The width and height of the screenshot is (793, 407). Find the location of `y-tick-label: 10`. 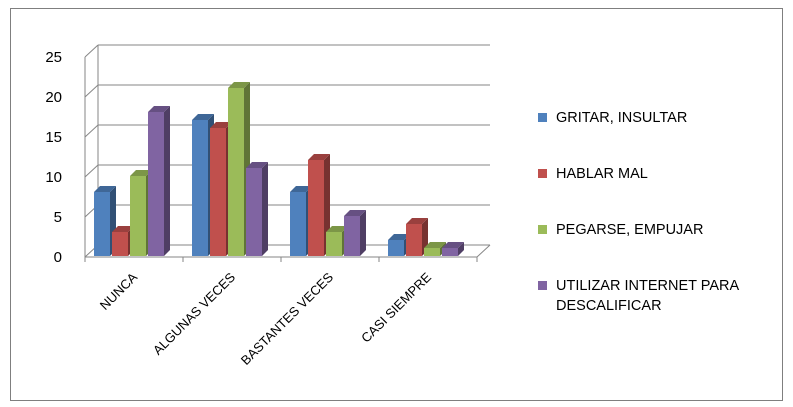

y-tick-label: 10 is located at coordinates (53, 177).